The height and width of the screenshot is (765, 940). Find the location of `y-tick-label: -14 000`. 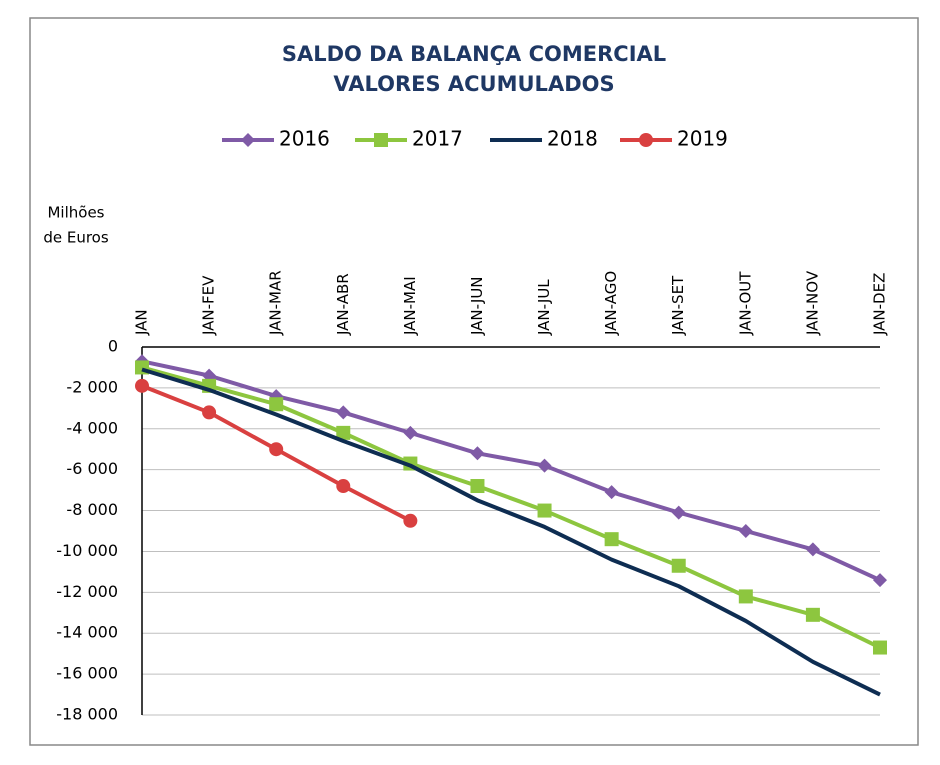

y-tick-label: -14 000 is located at coordinates (87, 632).